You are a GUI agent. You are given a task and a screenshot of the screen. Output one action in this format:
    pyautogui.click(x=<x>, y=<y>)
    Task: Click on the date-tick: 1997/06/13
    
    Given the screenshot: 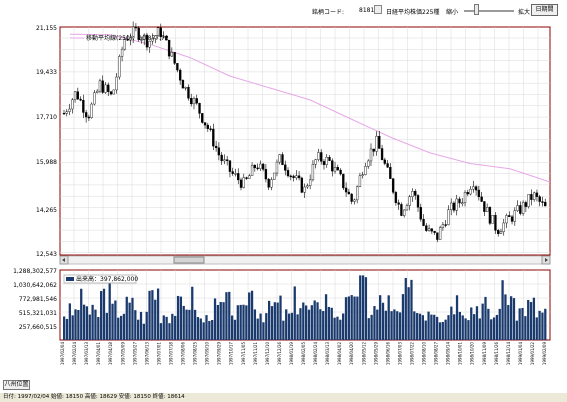 What is the action you would take?
    pyautogui.click(x=146, y=354)
    